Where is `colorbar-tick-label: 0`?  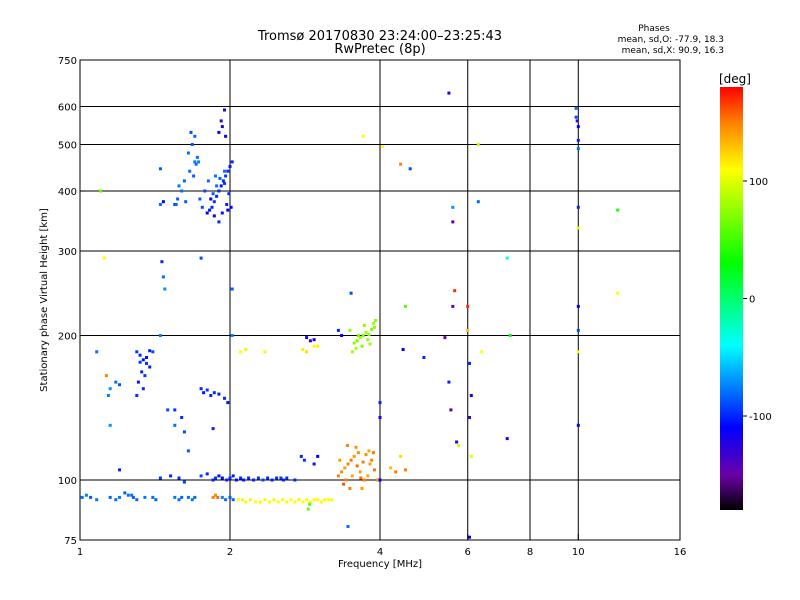 colorbar-tick-label: 0 is located at coordinates (752, 300).